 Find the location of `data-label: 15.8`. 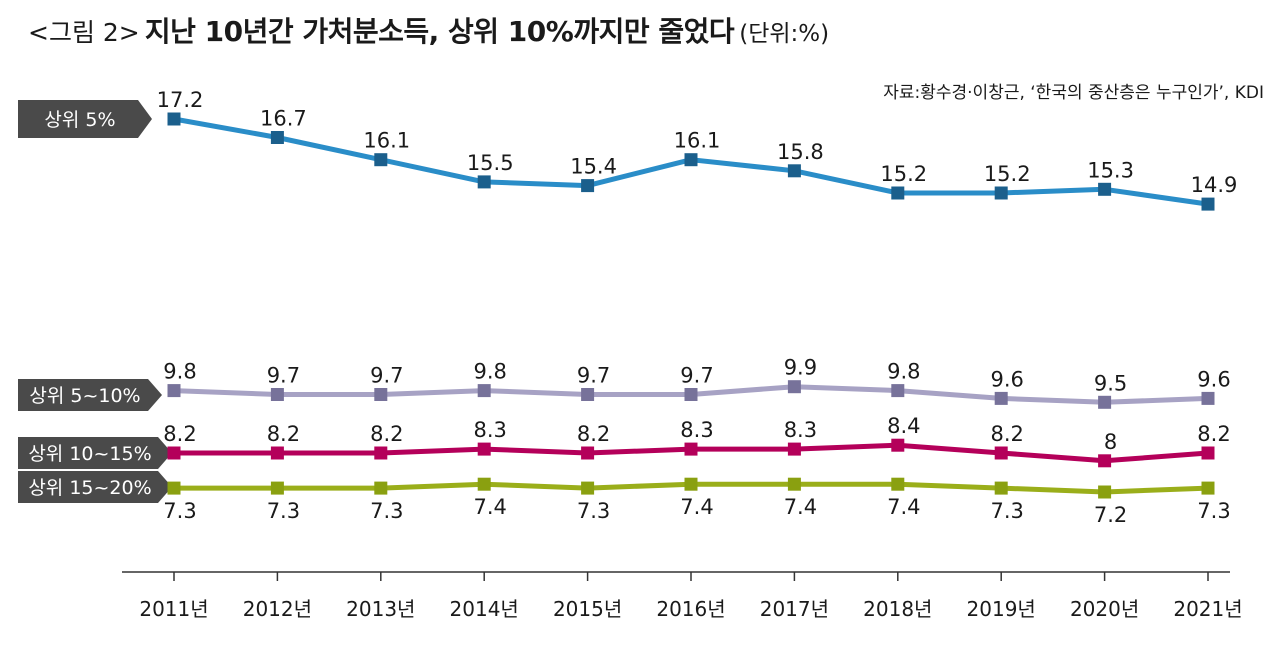

data-label: 15.8 is located at coordinates (800, 152).